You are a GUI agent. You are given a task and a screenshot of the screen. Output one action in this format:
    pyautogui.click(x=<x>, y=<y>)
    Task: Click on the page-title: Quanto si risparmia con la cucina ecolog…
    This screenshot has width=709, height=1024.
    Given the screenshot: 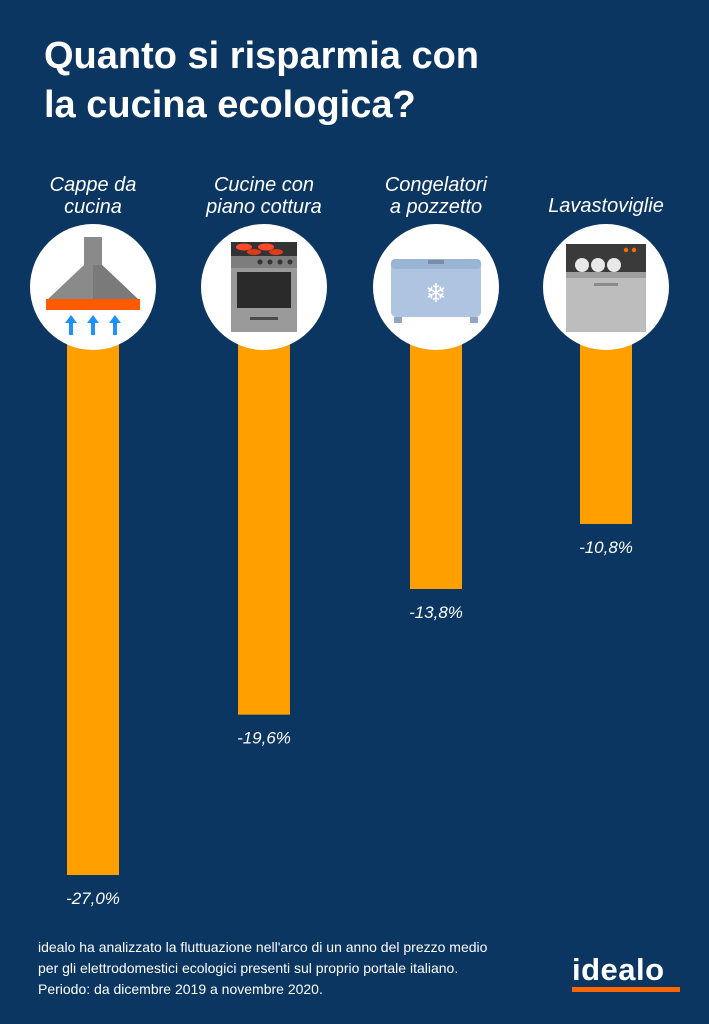 What is the action you would take?
    pyautogui.click(x=354, y=81)
    